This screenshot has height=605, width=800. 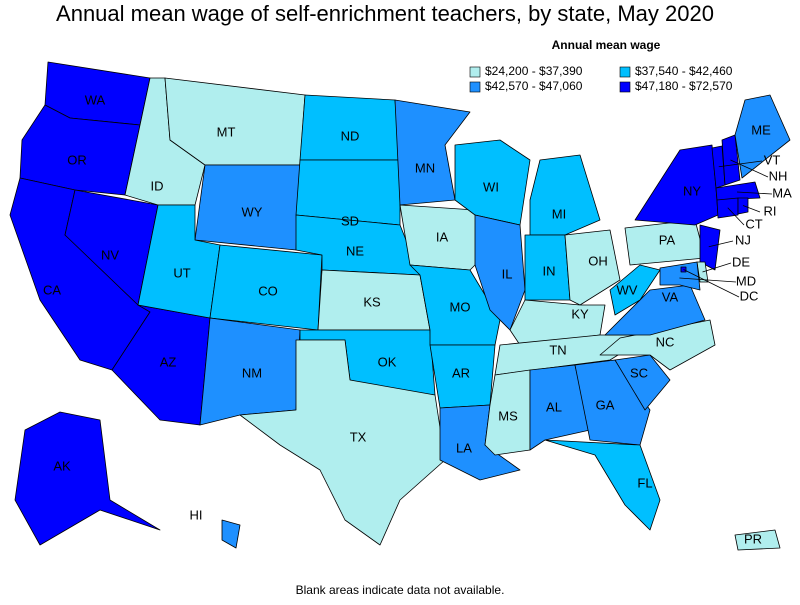 I want to click on legend-label: $24,200 - $37,390, so click(x=534, y=71).